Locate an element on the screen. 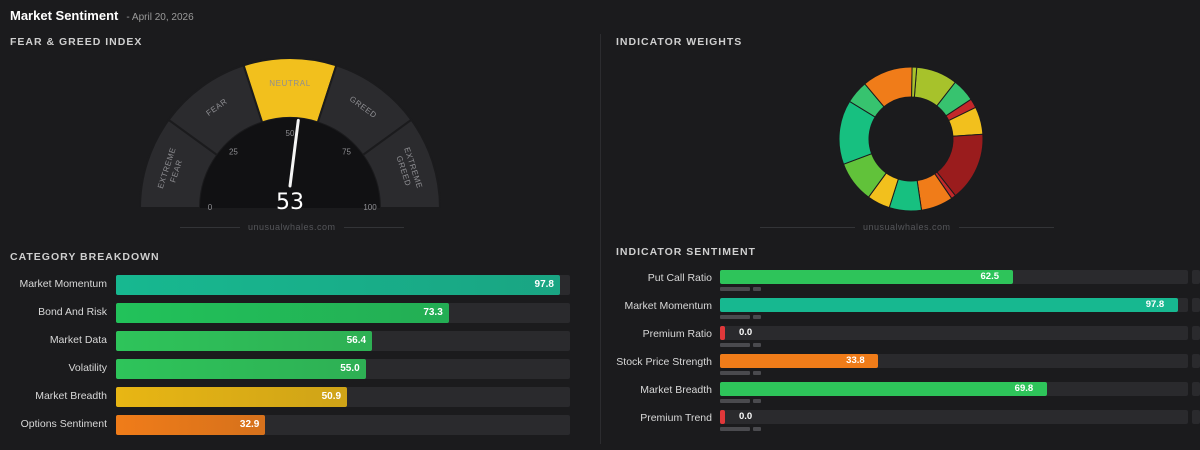 The width and height of the screenshot is (1200, 450). category-label: Market Momentum is located at coordinates (63, 284).